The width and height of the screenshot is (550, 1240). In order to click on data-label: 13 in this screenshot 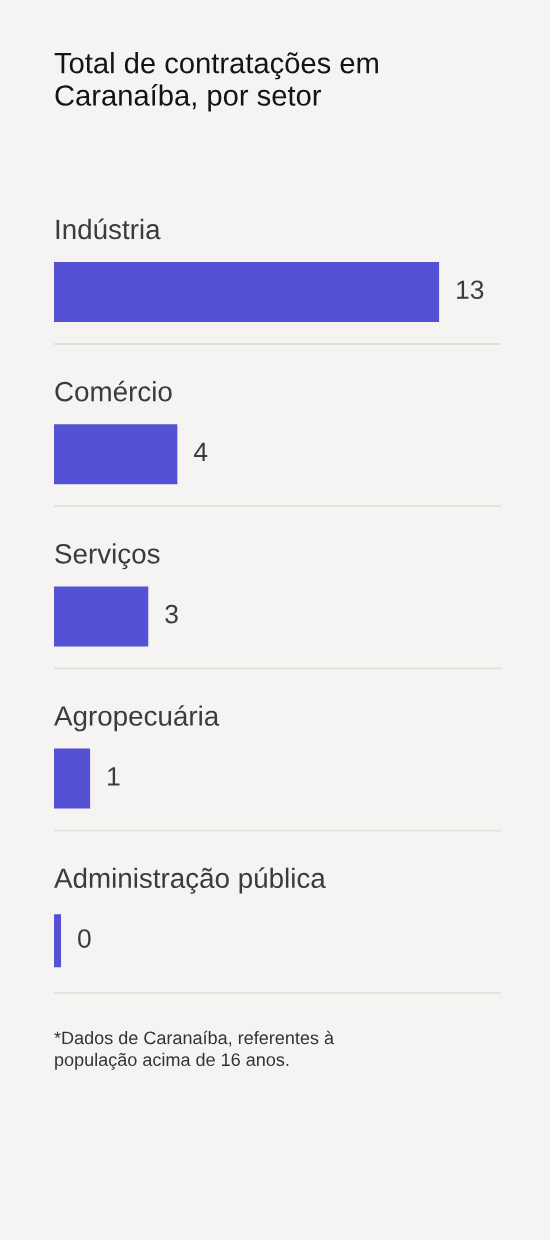, I will do `click(470, 290)`.